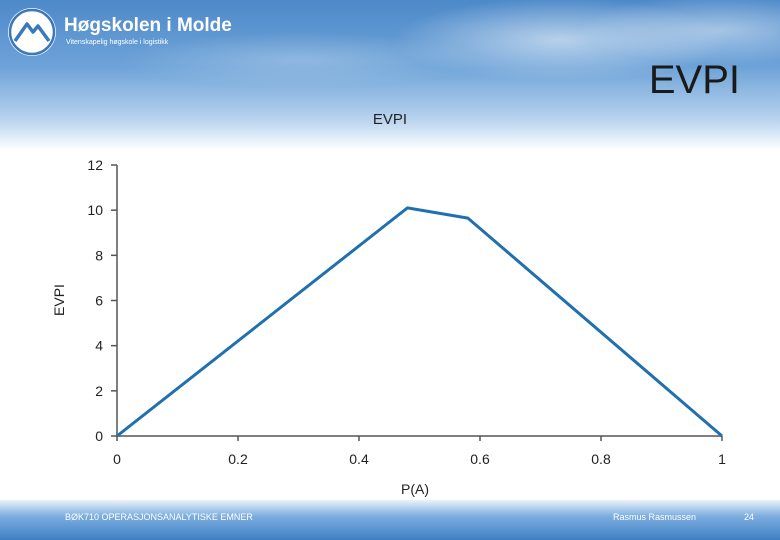 The height and width of the screenshot is (540, 780). I want to click on y-tick-label: 12, so click(95, 165).